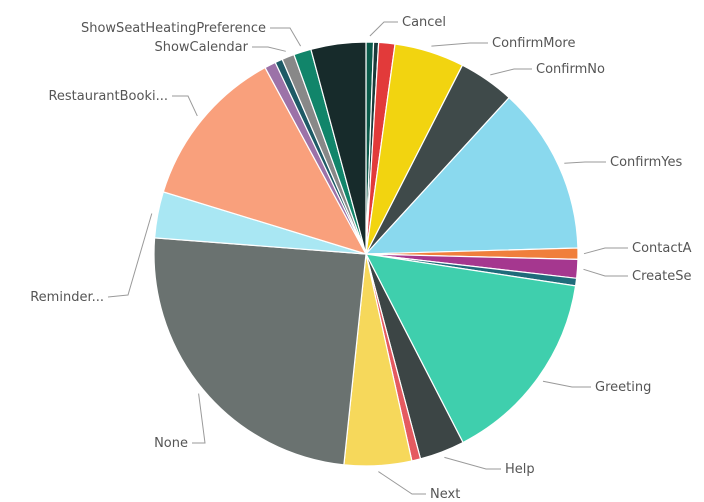 The height and width of the screenshot is (502, 704). I want to click on leader-line-showseatheatingpreference, so click(286, 37).